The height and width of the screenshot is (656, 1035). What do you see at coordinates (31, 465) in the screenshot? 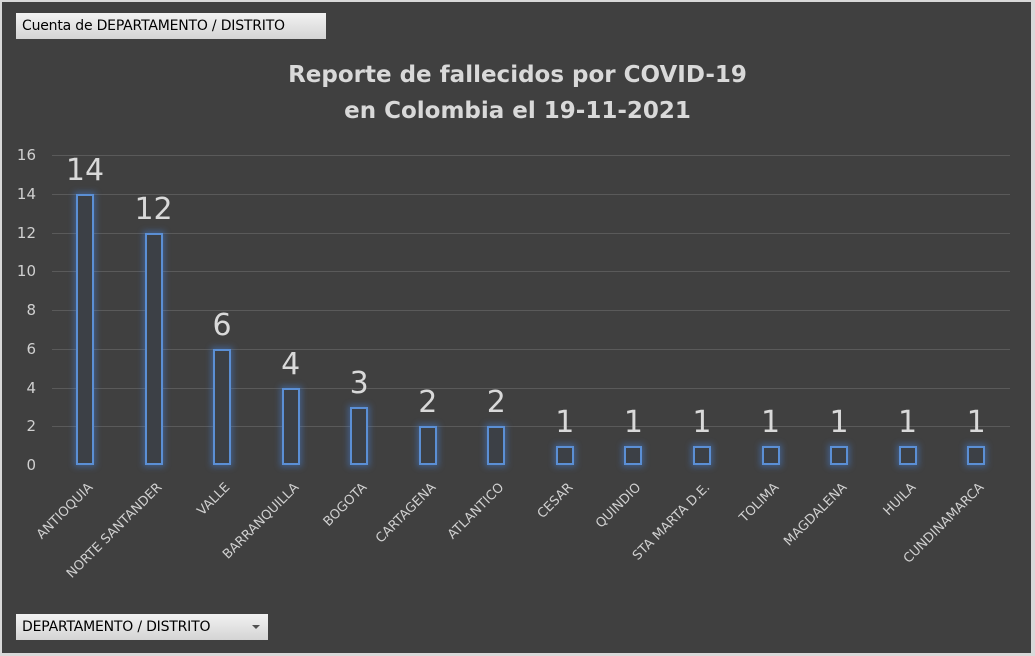
I see `y-tick-label: 0` at bounding box center [31, 465].